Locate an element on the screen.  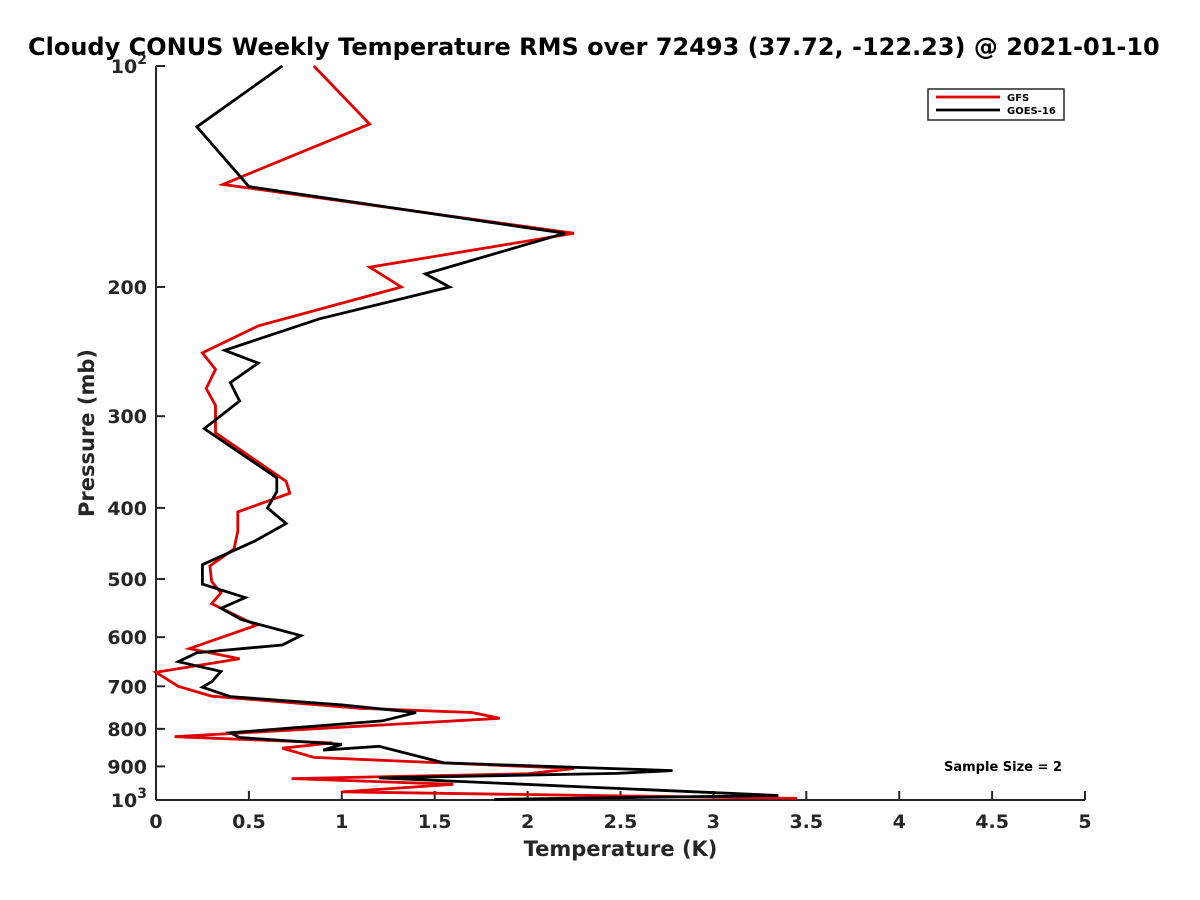
x-tick-label: 1 is located at coordinates (341, 822).